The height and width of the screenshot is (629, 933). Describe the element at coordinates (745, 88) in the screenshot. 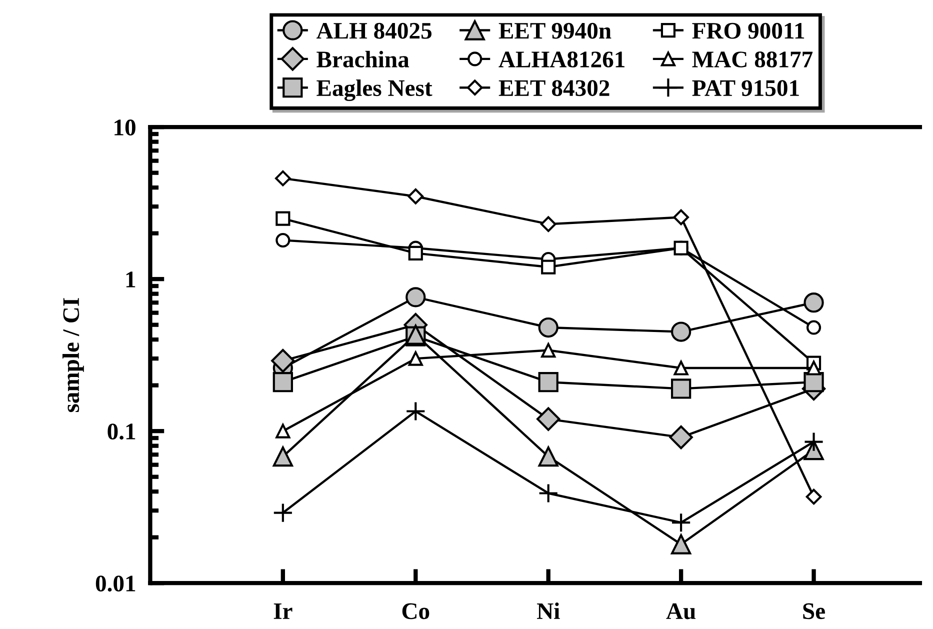

I see `legend-label: PAT 91501` at that location.